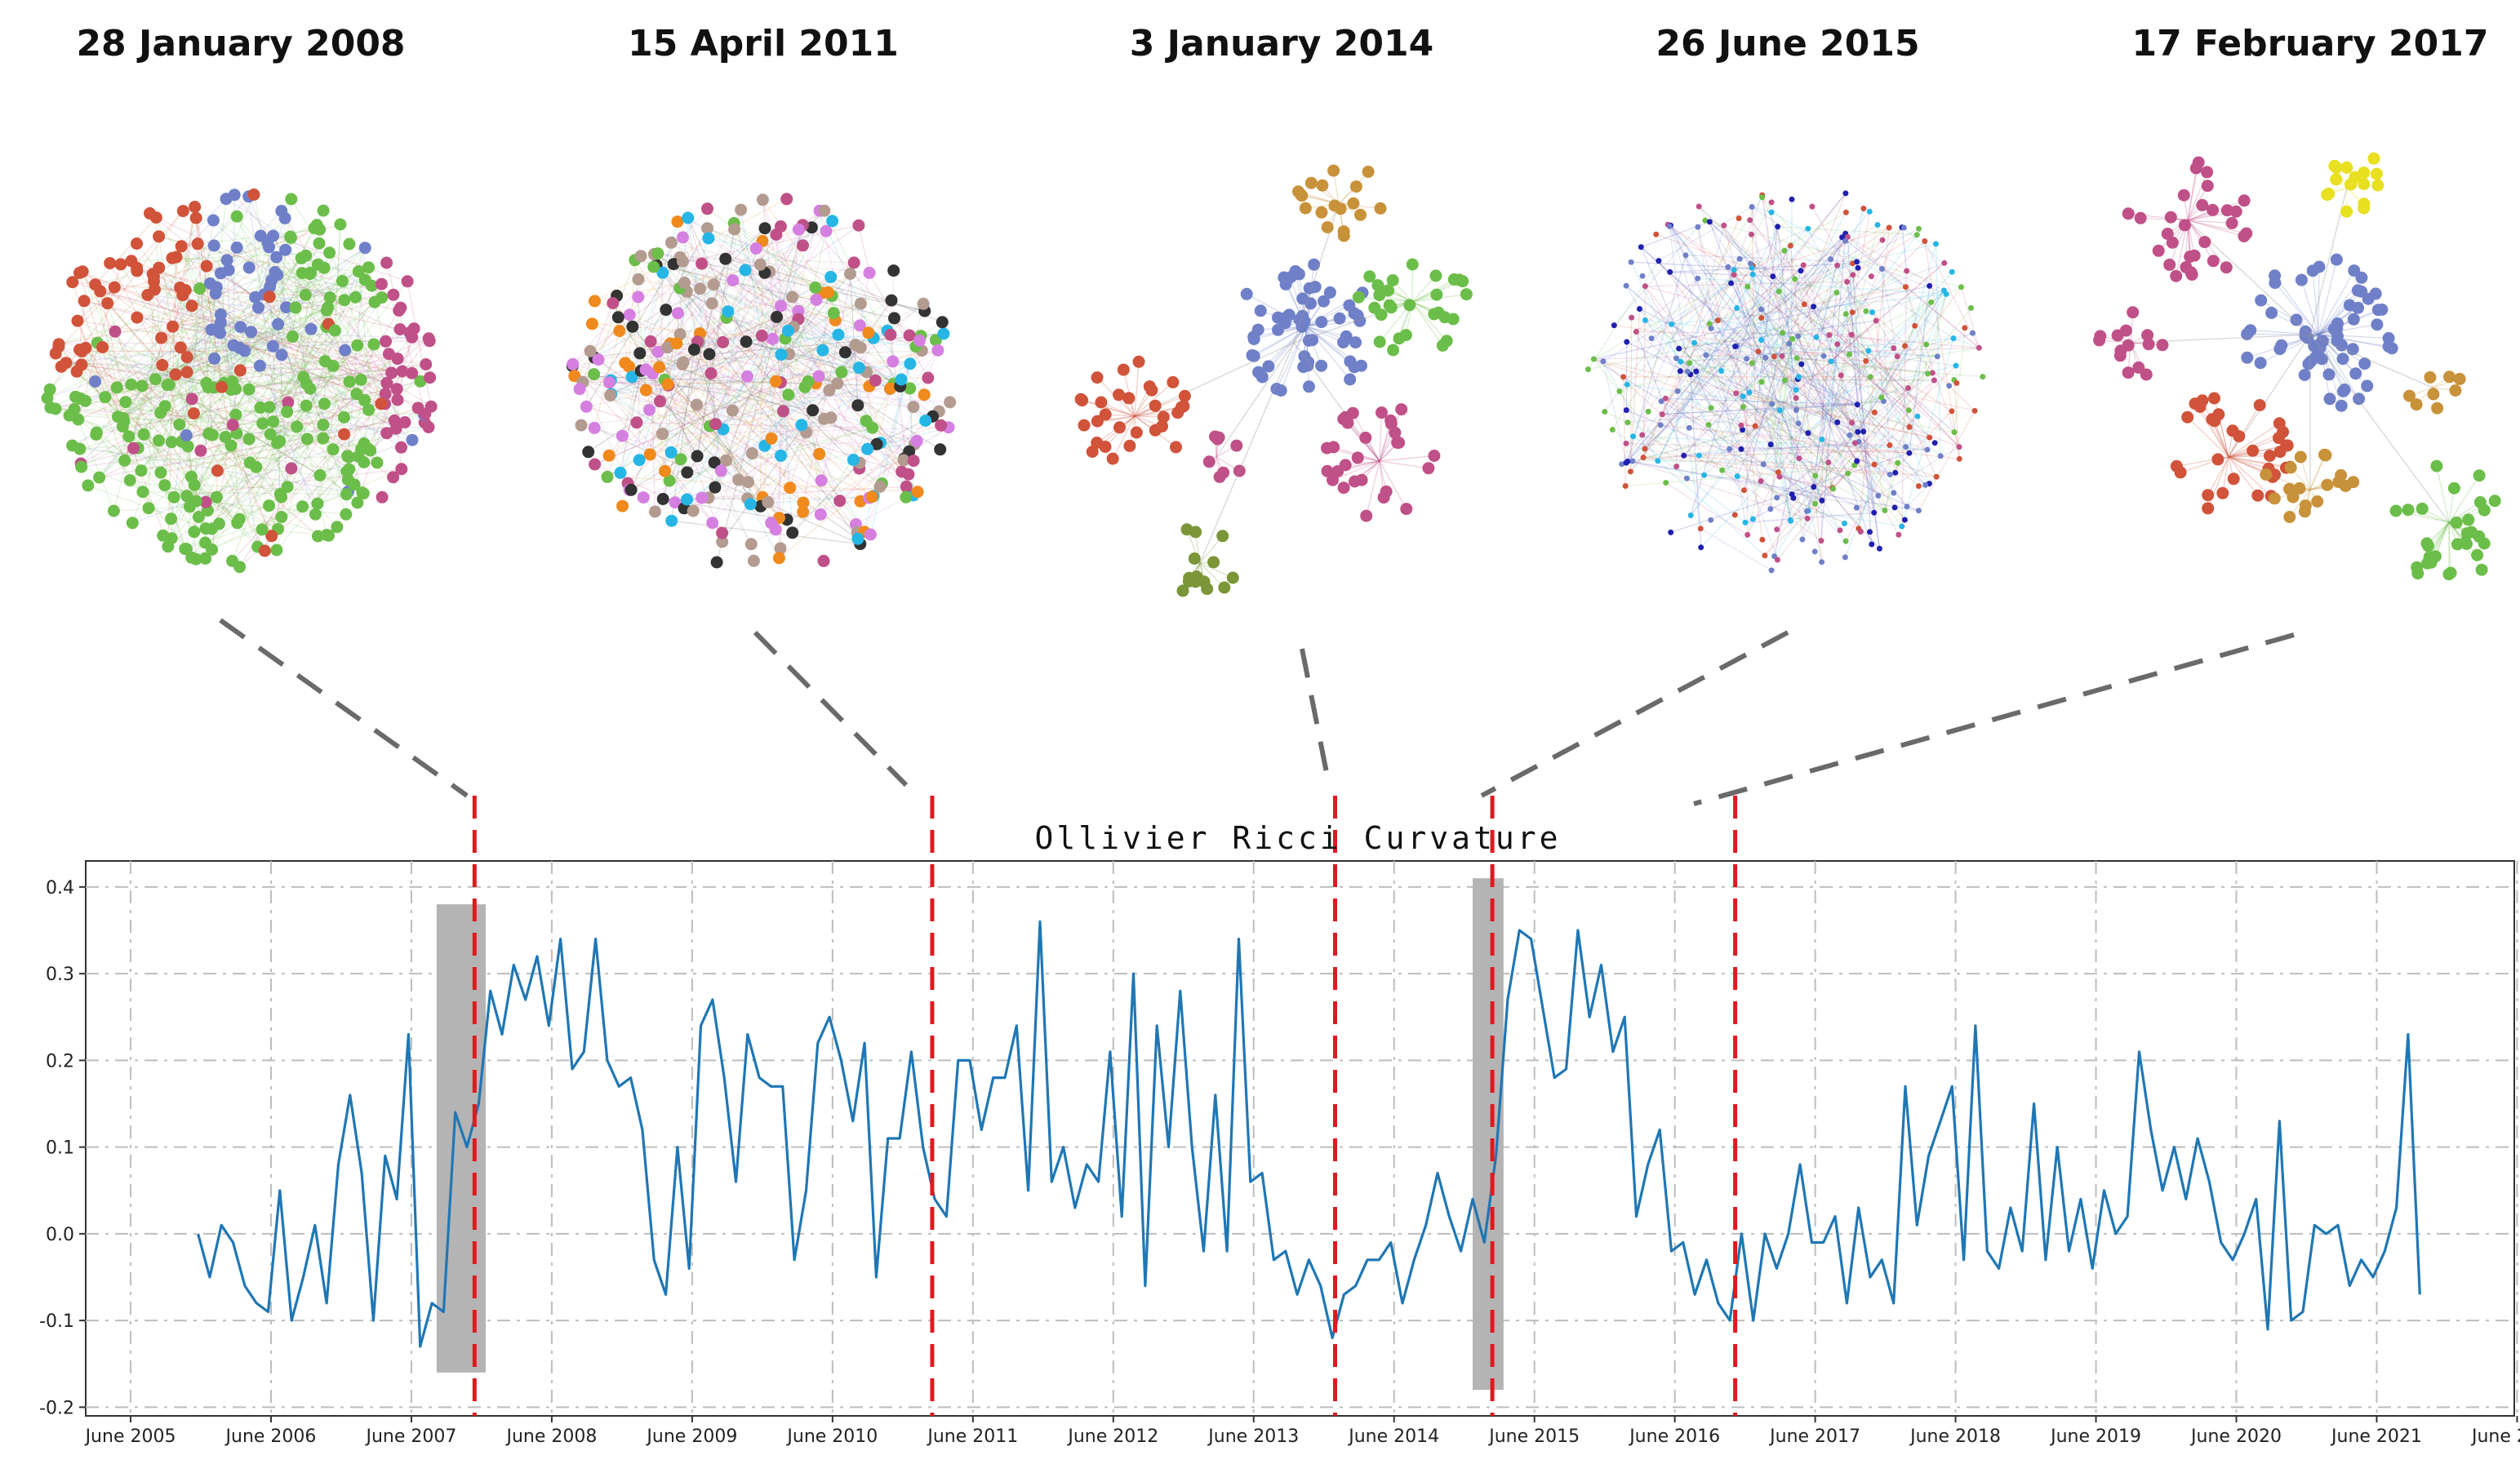 The width and height of the screenshot is (2520, 1473). What do you see at coordinates (551, 1437) in the screenshot?
I see `x-tick-label: June 2008` at bounding box center [551, 1437].